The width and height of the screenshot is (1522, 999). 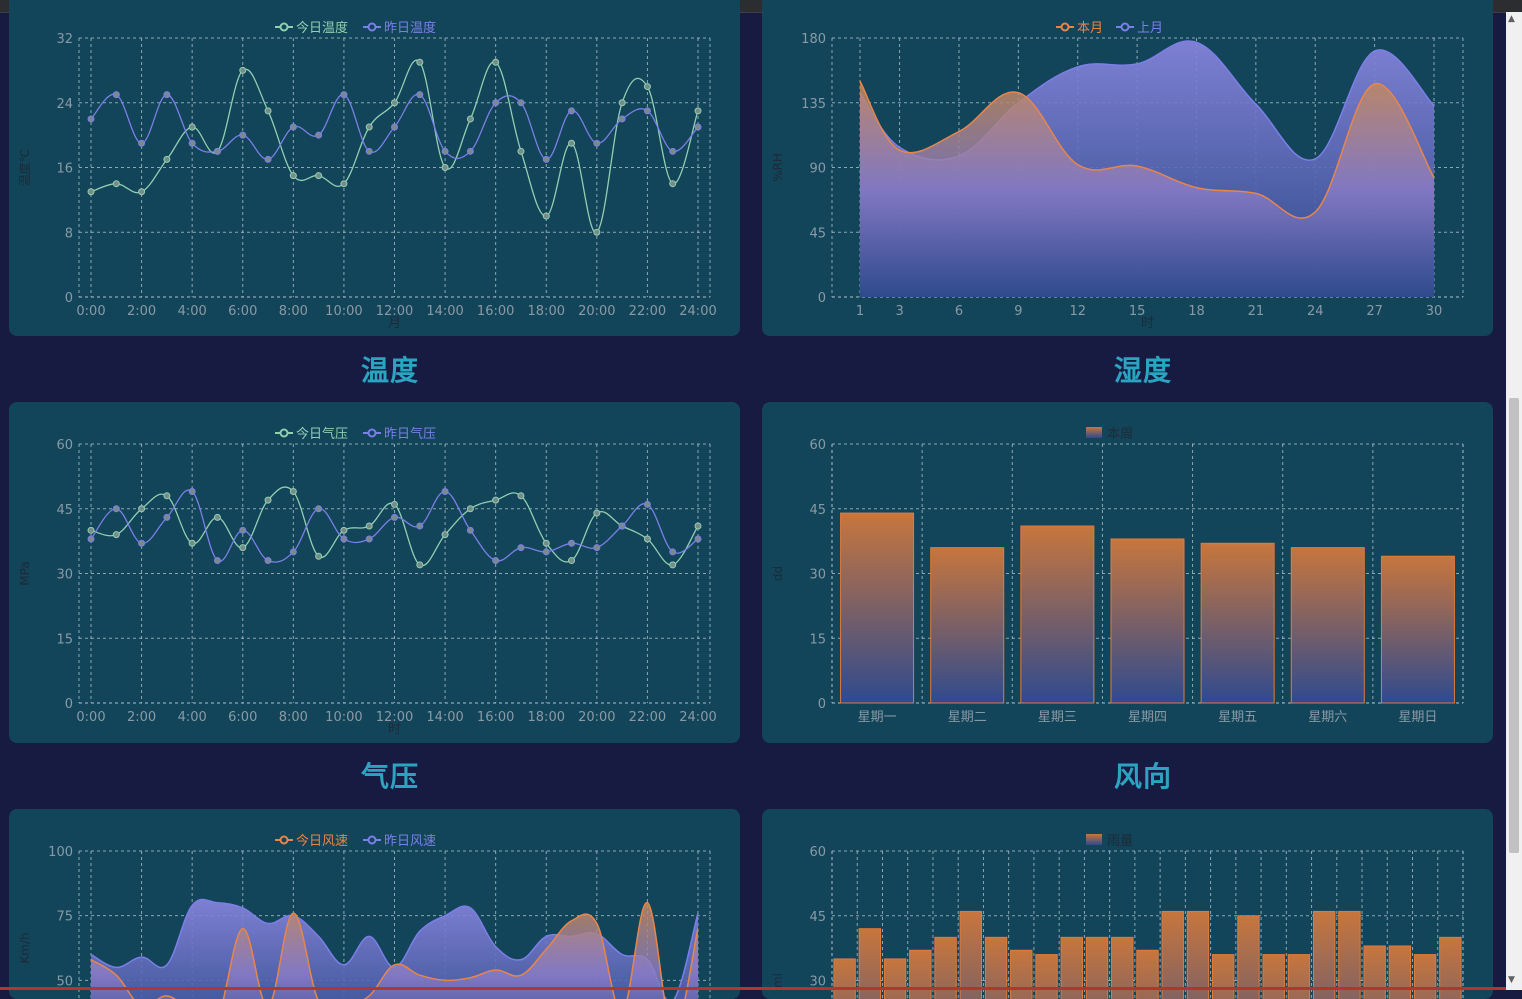 What do you see at coordinates (778, 167) in the screenshot?
I see `y-axis-label: %RH` at bounding box center [778, 167].